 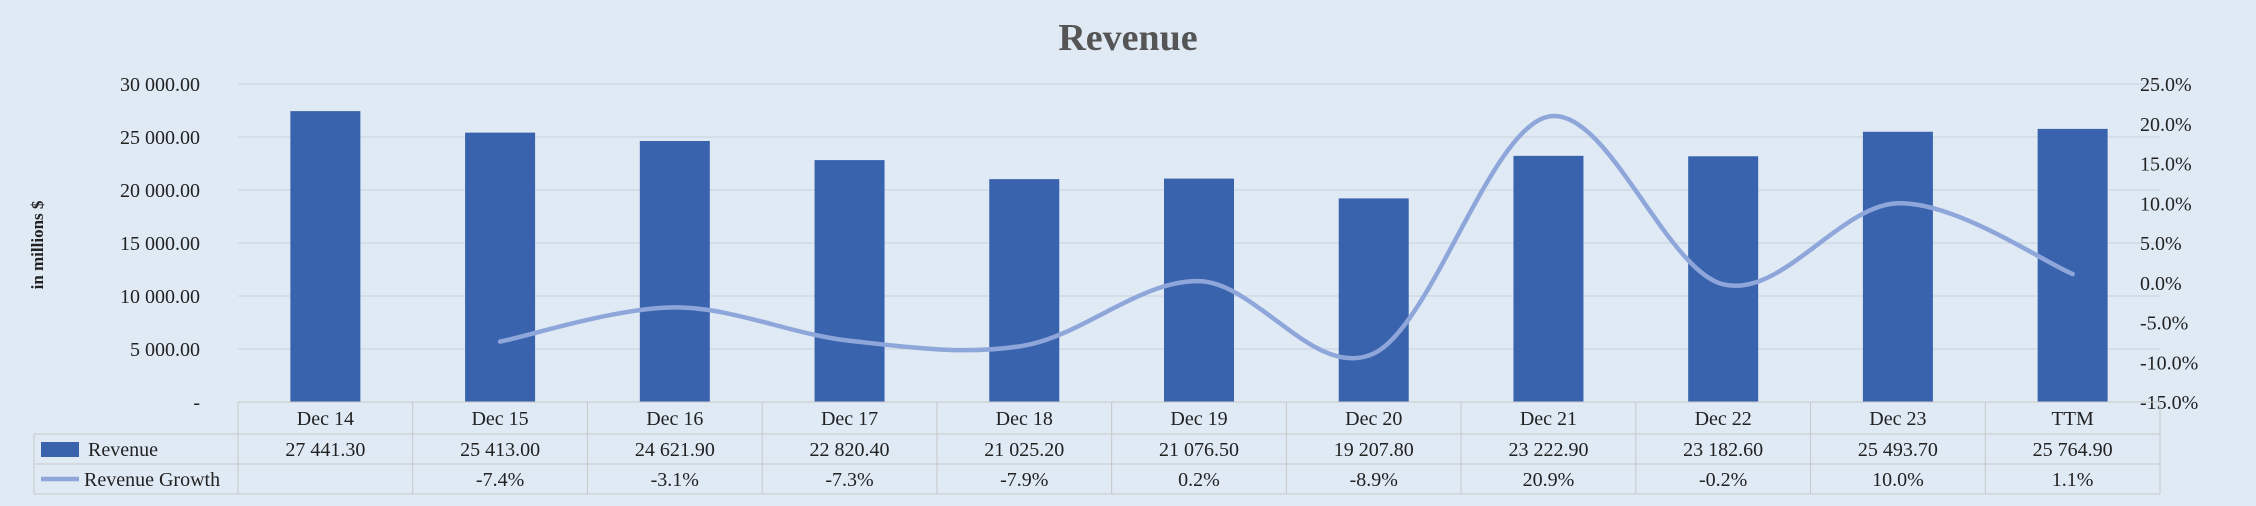 What do you see at coordinates (2166, 125) in the screenshot?
I see `right-tick-label: 20.0%` at bounding box center [2166, 125].